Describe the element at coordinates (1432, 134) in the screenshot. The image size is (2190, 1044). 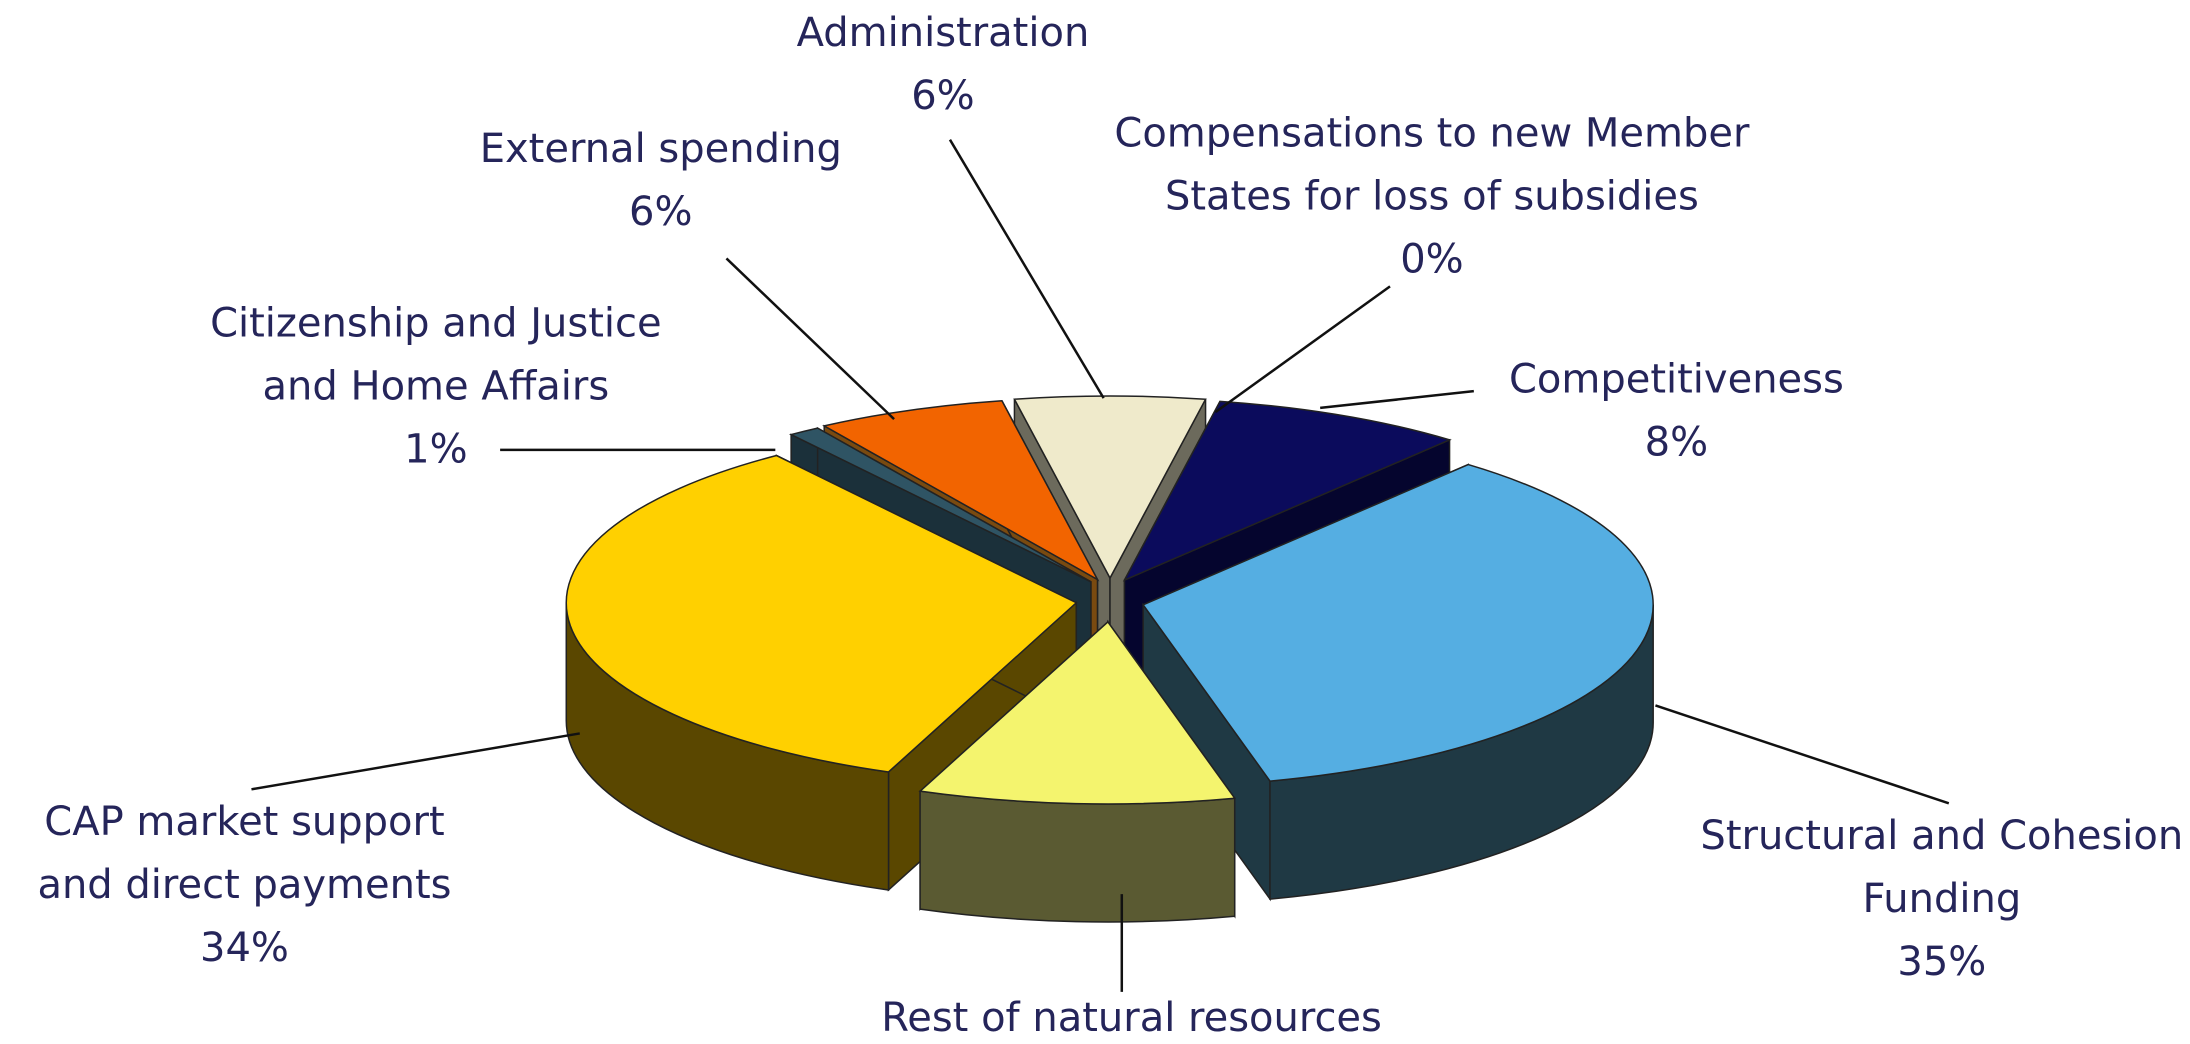
I see `slice-label: Compensations to new Member` at that location.